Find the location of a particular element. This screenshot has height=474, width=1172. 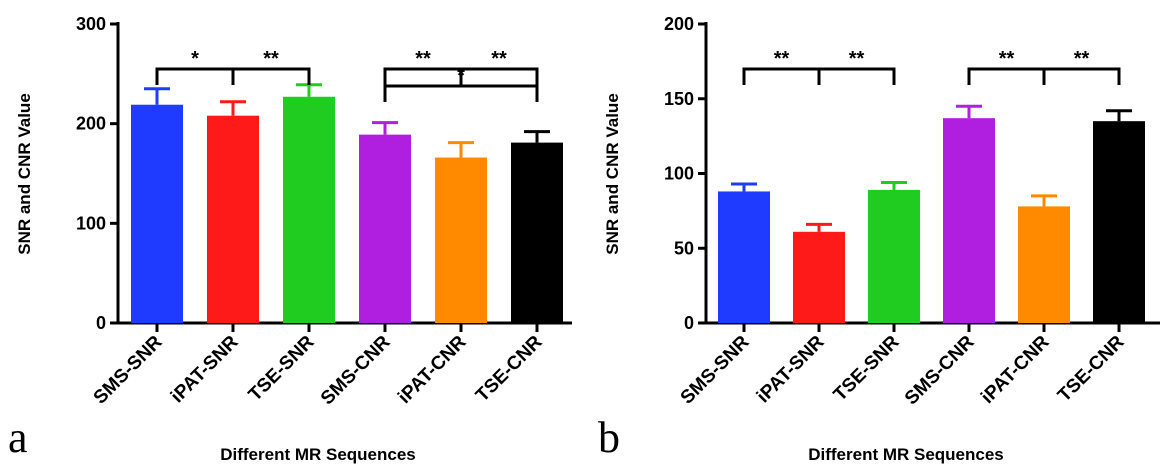

y-tick-label: 50 is located at coordinates (684, 248).